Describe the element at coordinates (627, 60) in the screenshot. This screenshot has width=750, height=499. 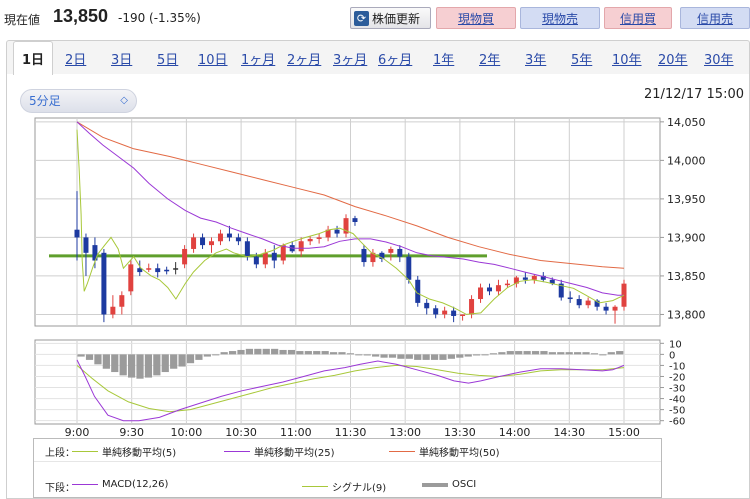
I see `tab-10-years: 10年` at that location.